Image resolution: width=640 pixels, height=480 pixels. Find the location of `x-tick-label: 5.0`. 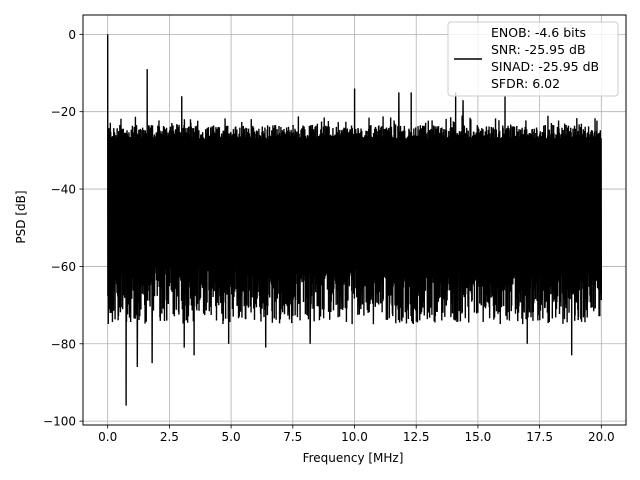

x-tick-label: 5.0 is located at coordinates (231, 437).